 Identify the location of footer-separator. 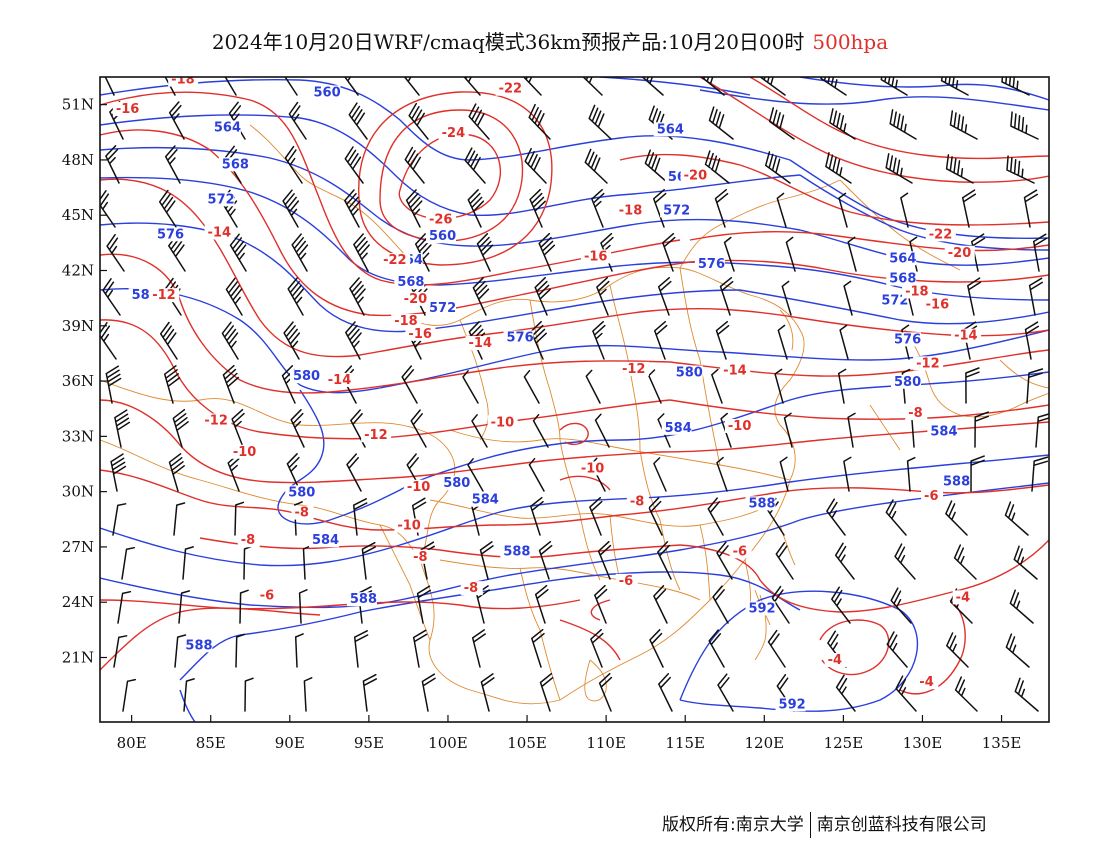
(810, 825).